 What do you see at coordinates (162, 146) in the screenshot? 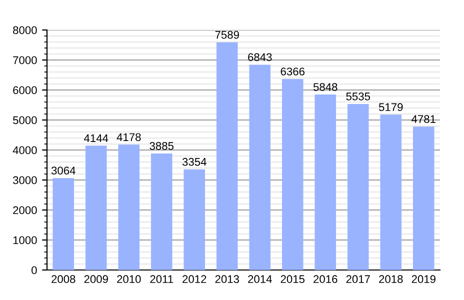
I see `data-label: 3885` at bounding box center [162, 146].